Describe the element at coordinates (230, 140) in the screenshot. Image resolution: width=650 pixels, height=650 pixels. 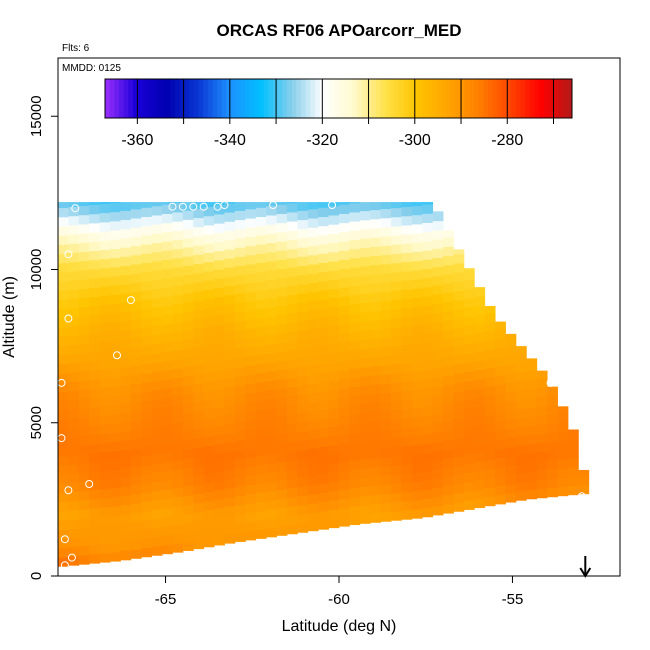
I see `colorbar-tick-label: -340` at that location.